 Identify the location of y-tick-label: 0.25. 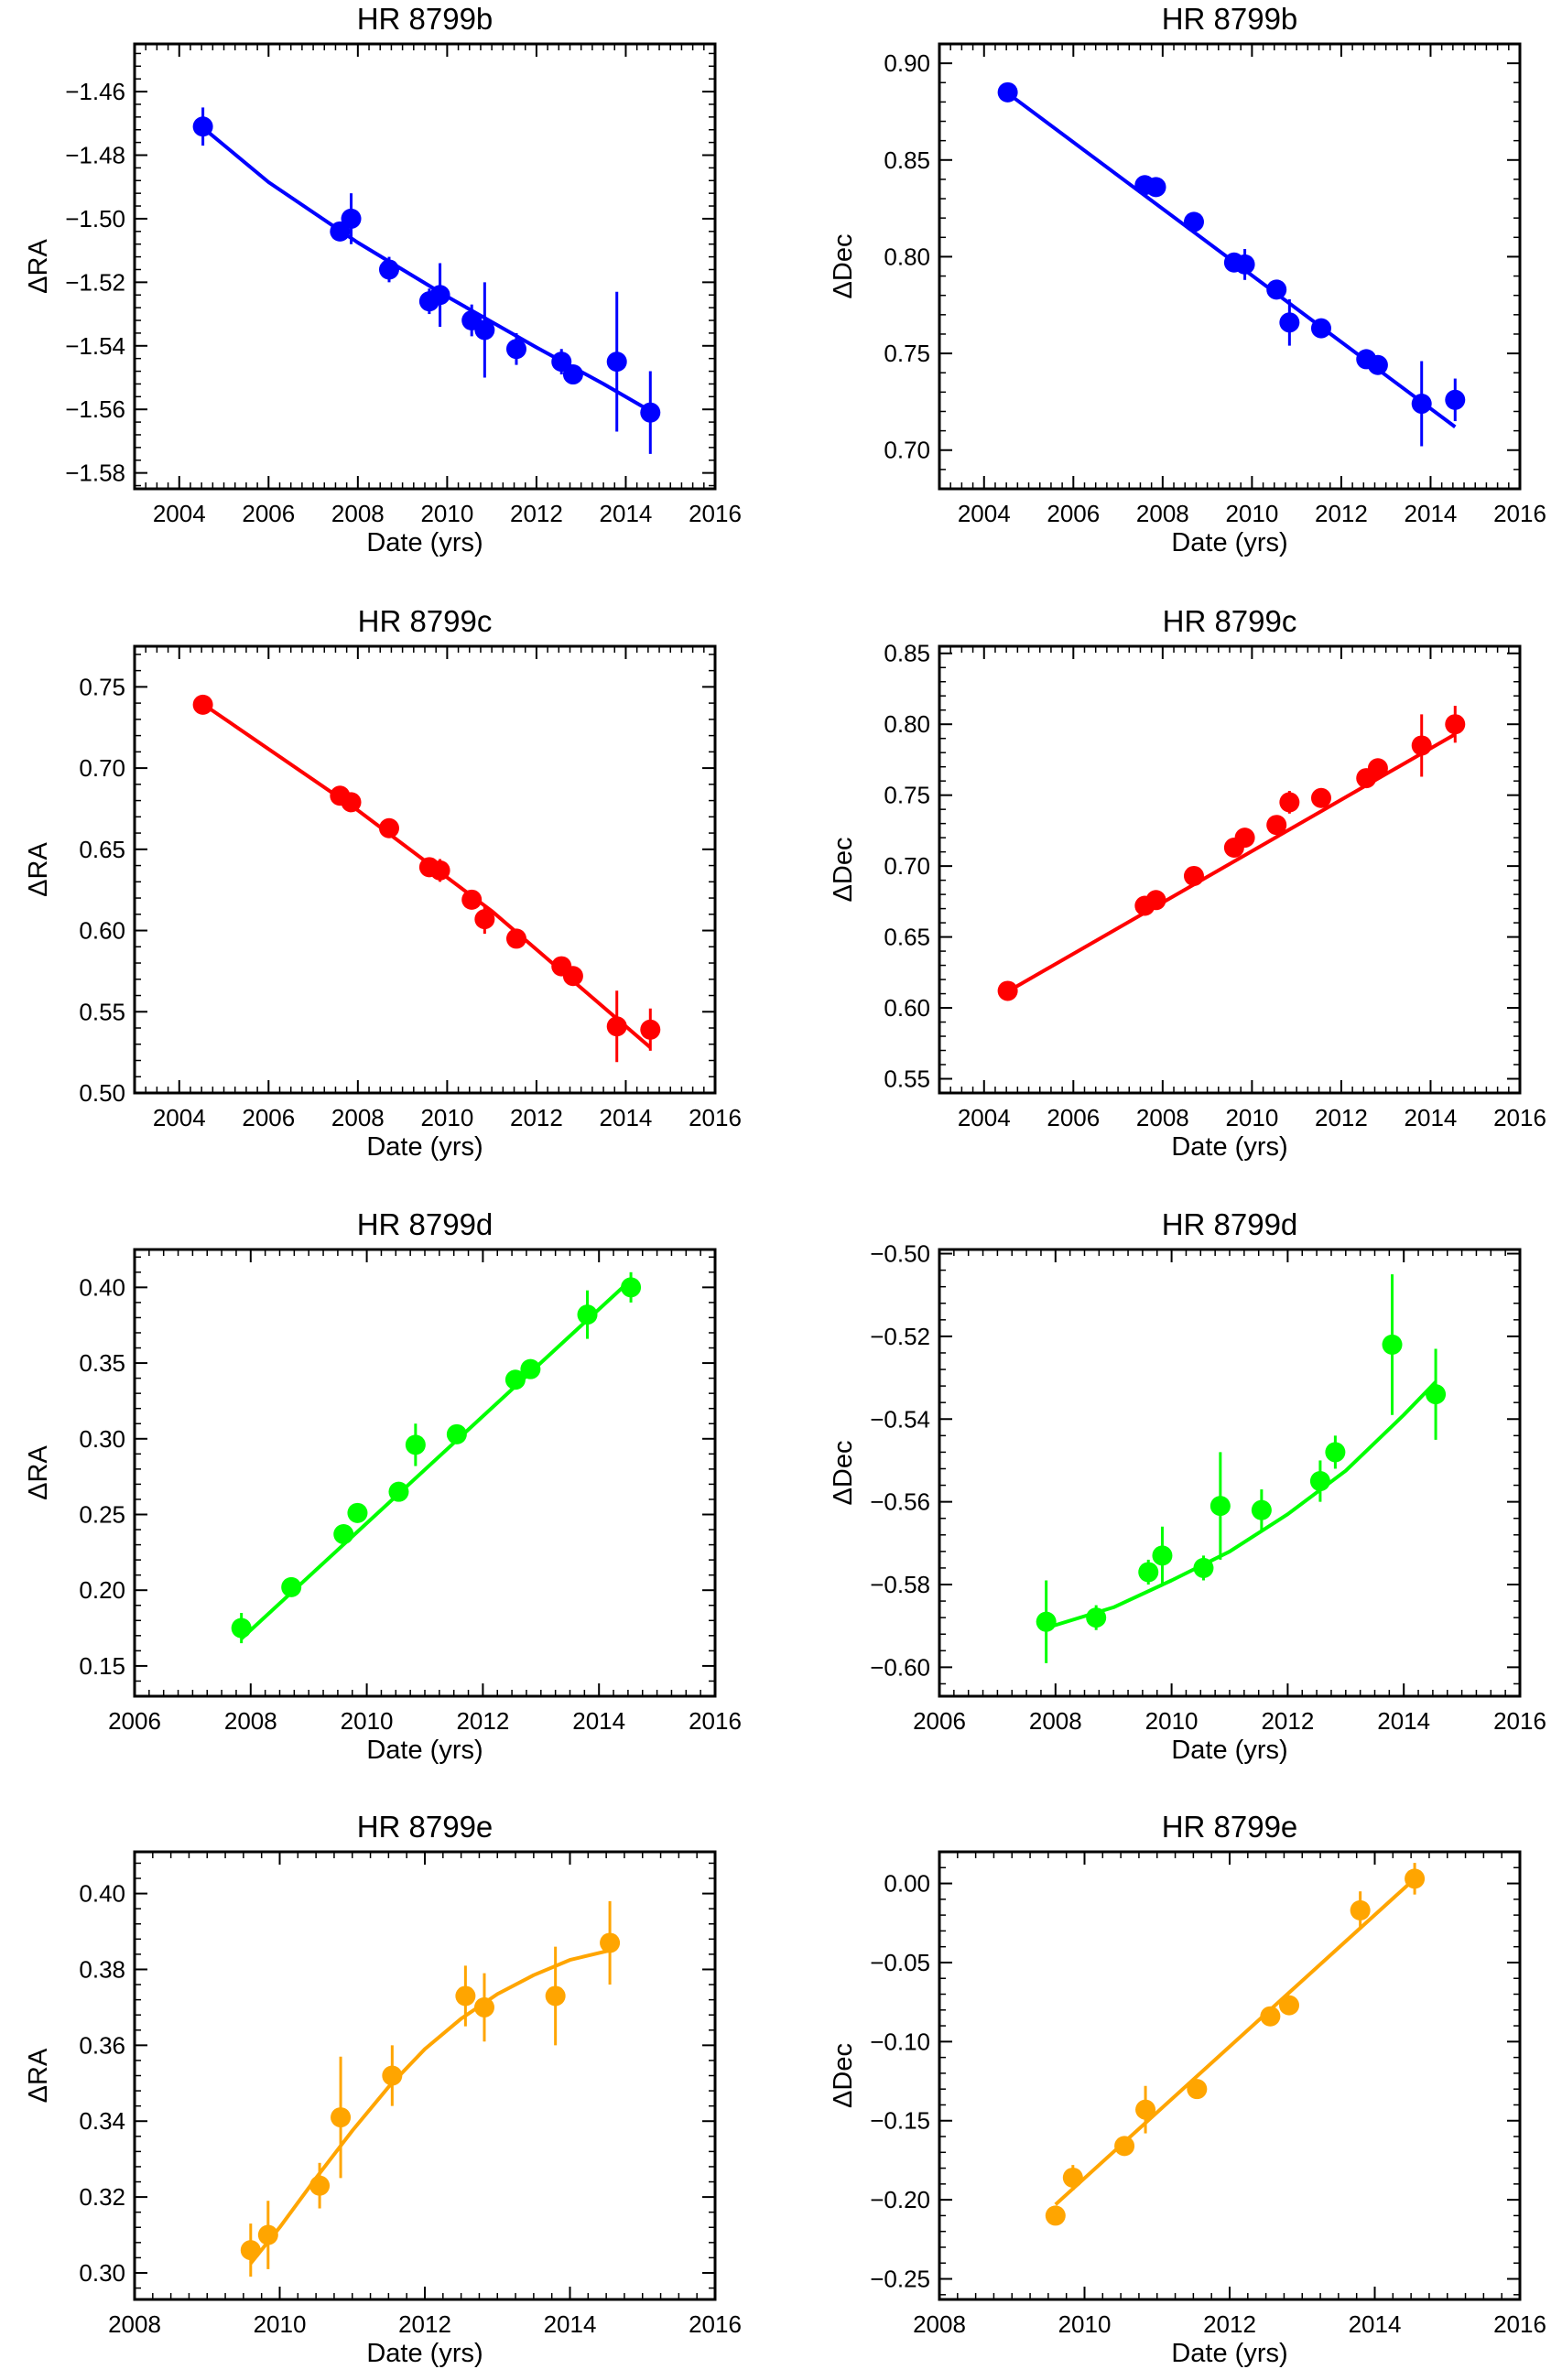
(102, 1514).